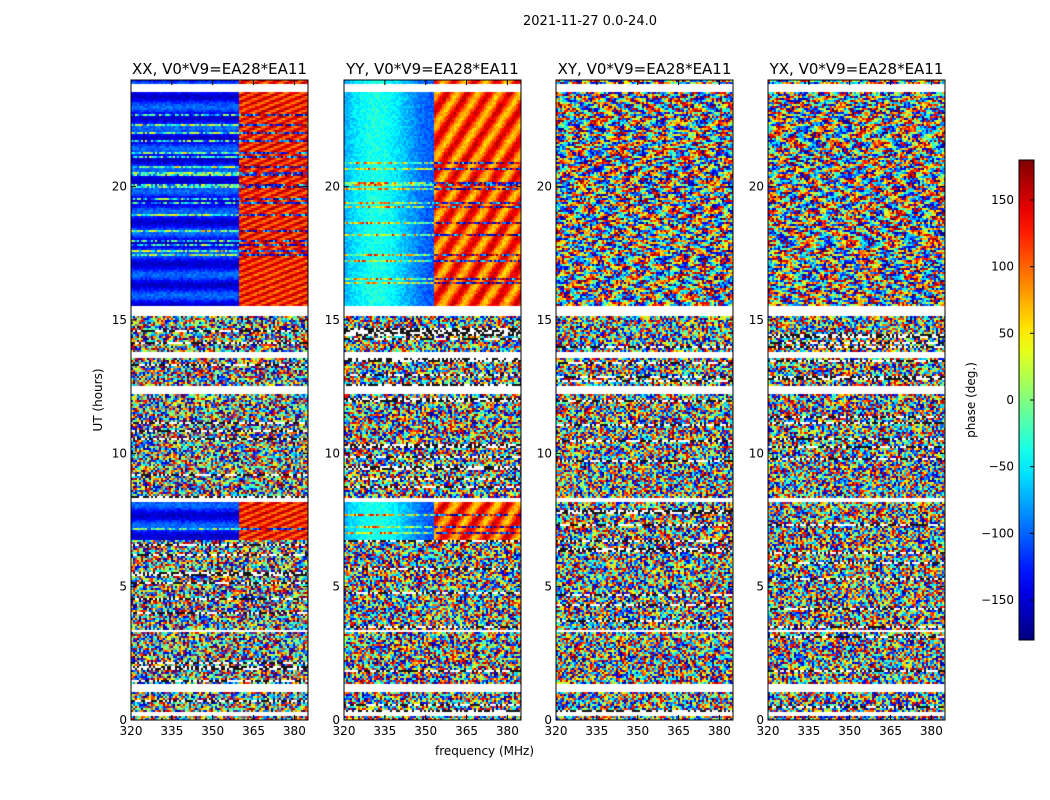 The width and height of the screenshot is (1050, 800). I want to click on colorbar-tick-label: −150, so click(997, 600).